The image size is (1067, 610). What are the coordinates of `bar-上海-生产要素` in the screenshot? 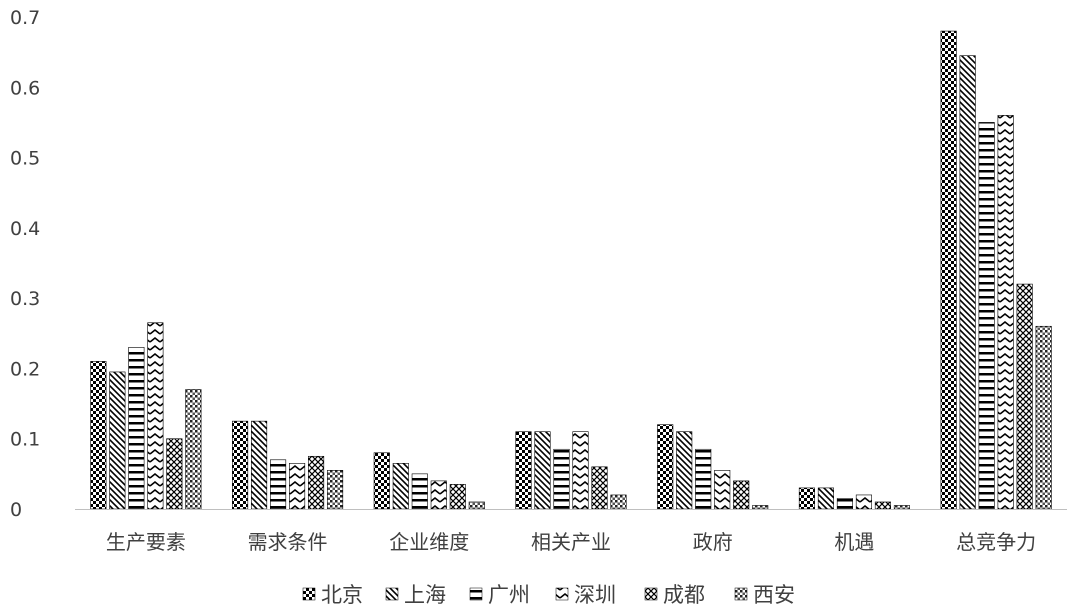 It's located at (117, 440).